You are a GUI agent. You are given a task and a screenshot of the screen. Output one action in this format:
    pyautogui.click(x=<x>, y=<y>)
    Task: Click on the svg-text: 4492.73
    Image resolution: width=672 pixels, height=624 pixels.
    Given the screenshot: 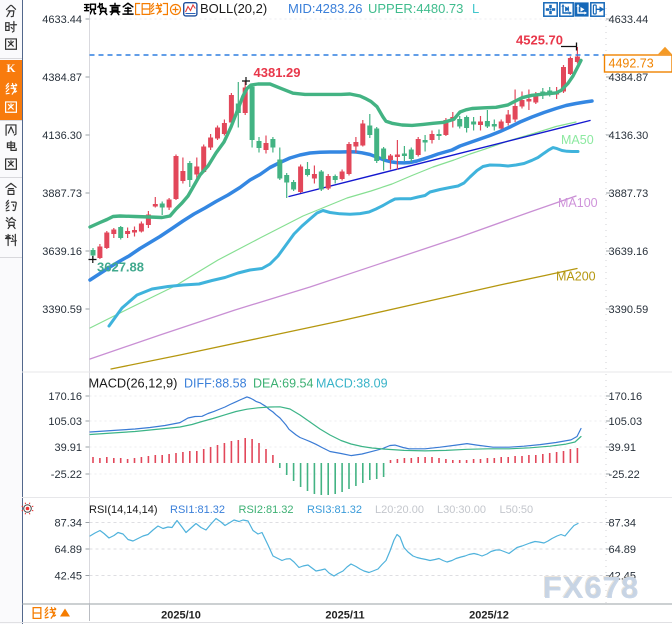 What is the action you would take?
    pyautogui.click(x=631, y=64)
    